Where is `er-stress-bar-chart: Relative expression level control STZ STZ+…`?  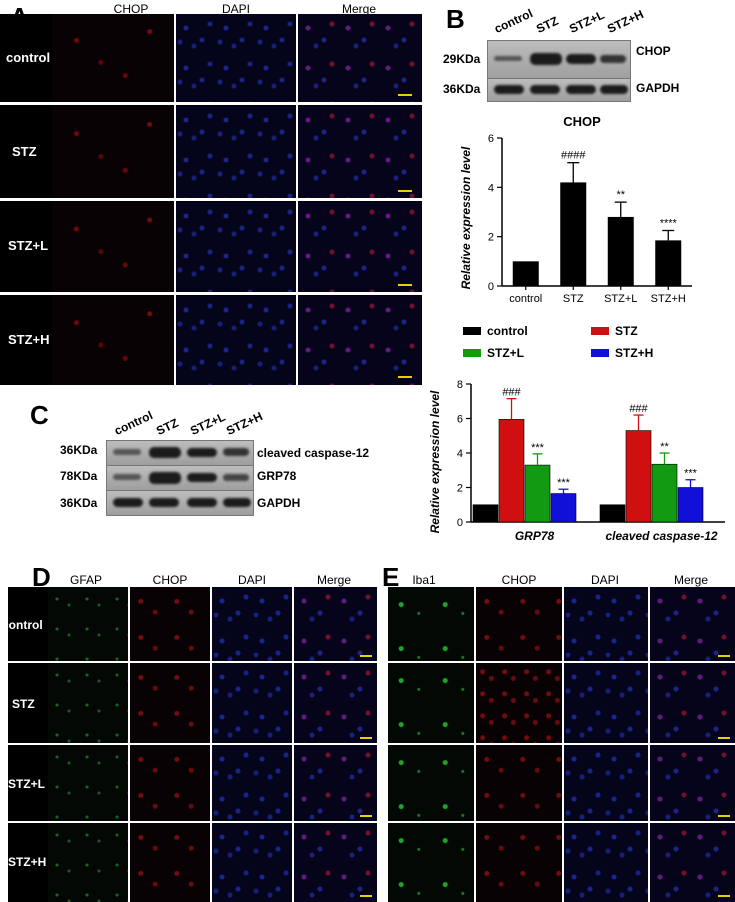 er-stress-bar-chart: Relative expression level control STZ STZ+… is located at coordinates (576, 433).